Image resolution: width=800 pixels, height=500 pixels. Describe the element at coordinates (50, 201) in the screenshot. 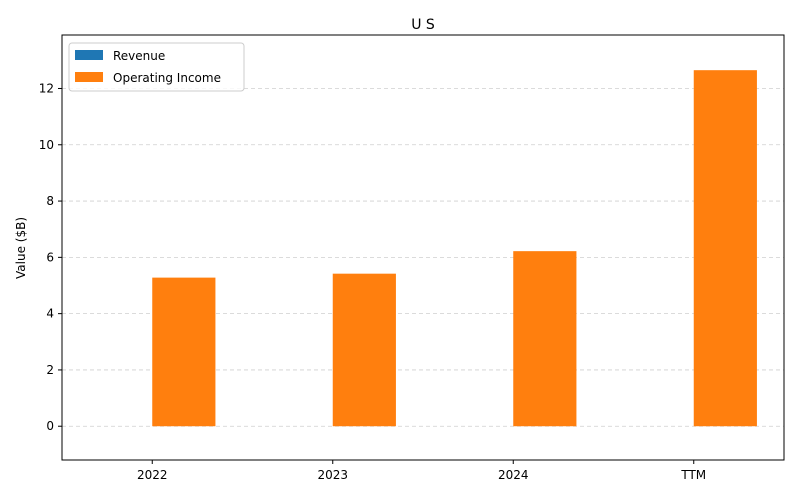

I see `y-tick-label: 8` at that location.